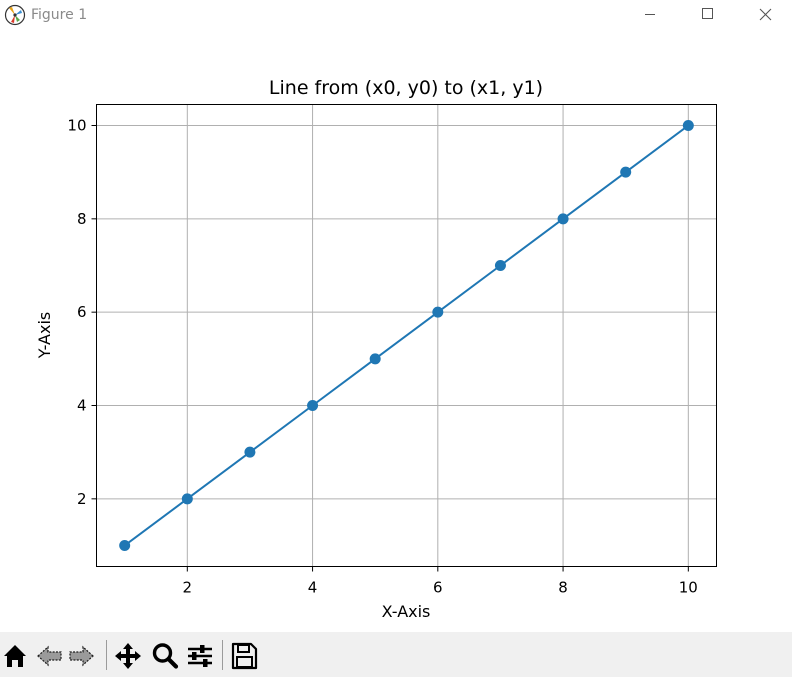 The width and height of the screenshot is (792, 677). I want to click on save-icon, so click(244, 656).